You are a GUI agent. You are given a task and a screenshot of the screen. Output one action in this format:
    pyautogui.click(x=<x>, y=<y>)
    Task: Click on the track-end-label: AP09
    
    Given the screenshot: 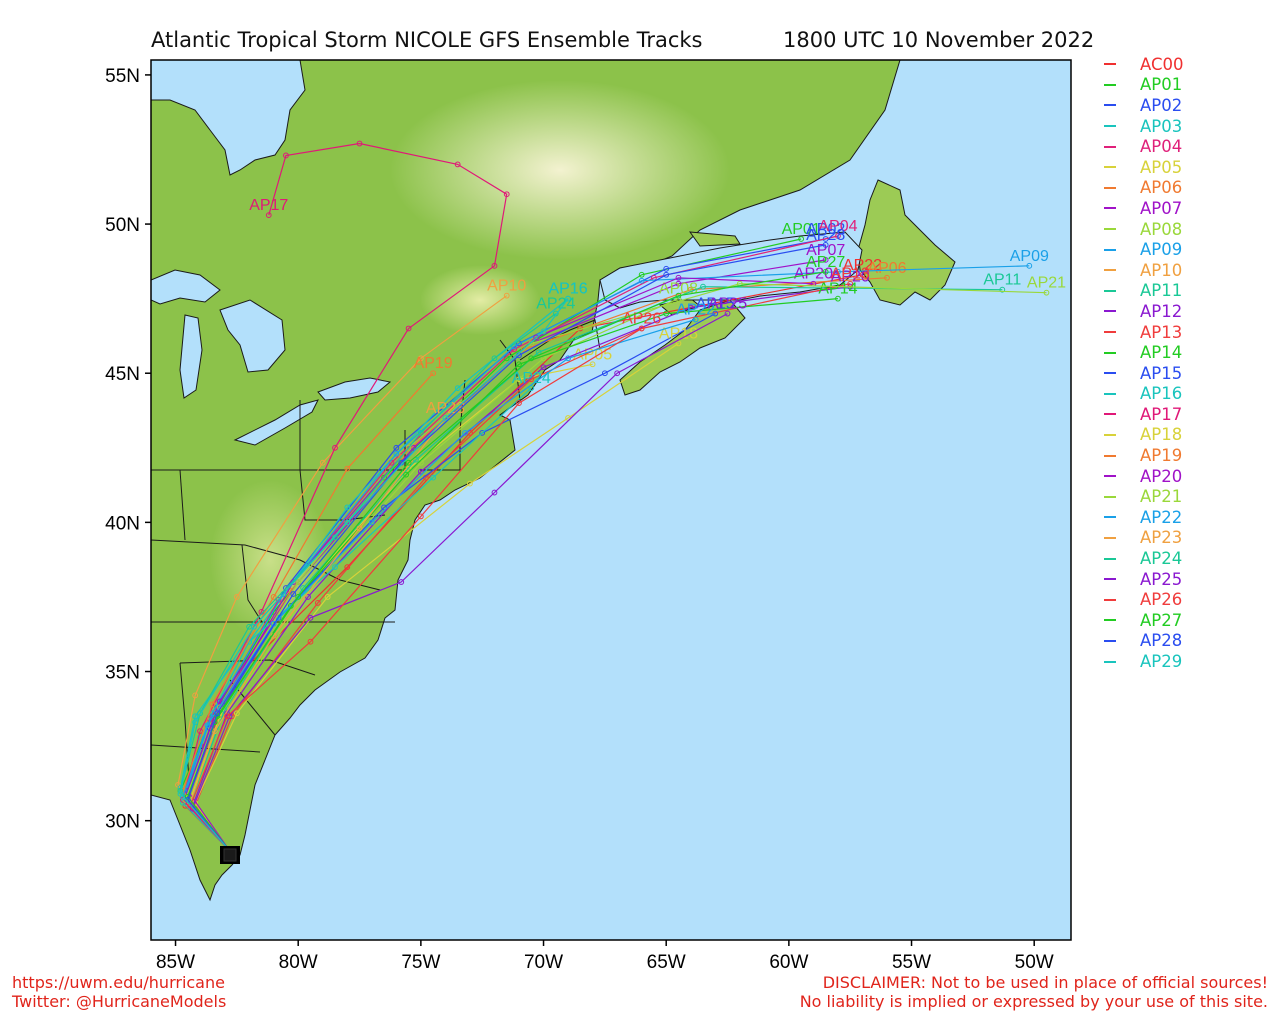 What is the action you would take?
    pyautogui.click(x=1029, y=256)
    